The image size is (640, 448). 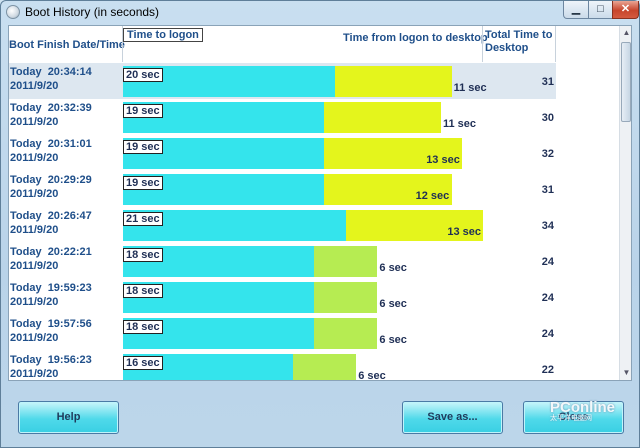 What do you see at coordinates (625, 10) in the screenshot?
I see `close-window-button: ✕` at bounding box center [625, 10].